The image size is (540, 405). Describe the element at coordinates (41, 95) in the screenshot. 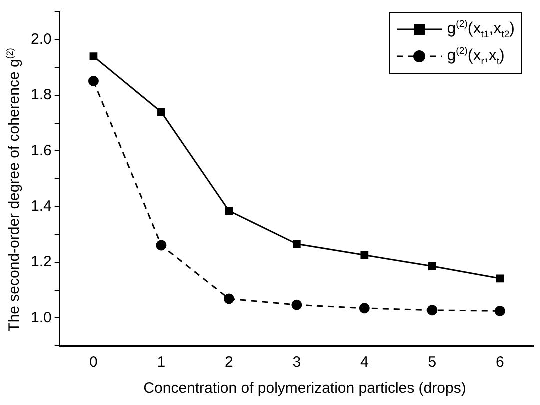

I see `y-tick-label: 1.8` at that location.